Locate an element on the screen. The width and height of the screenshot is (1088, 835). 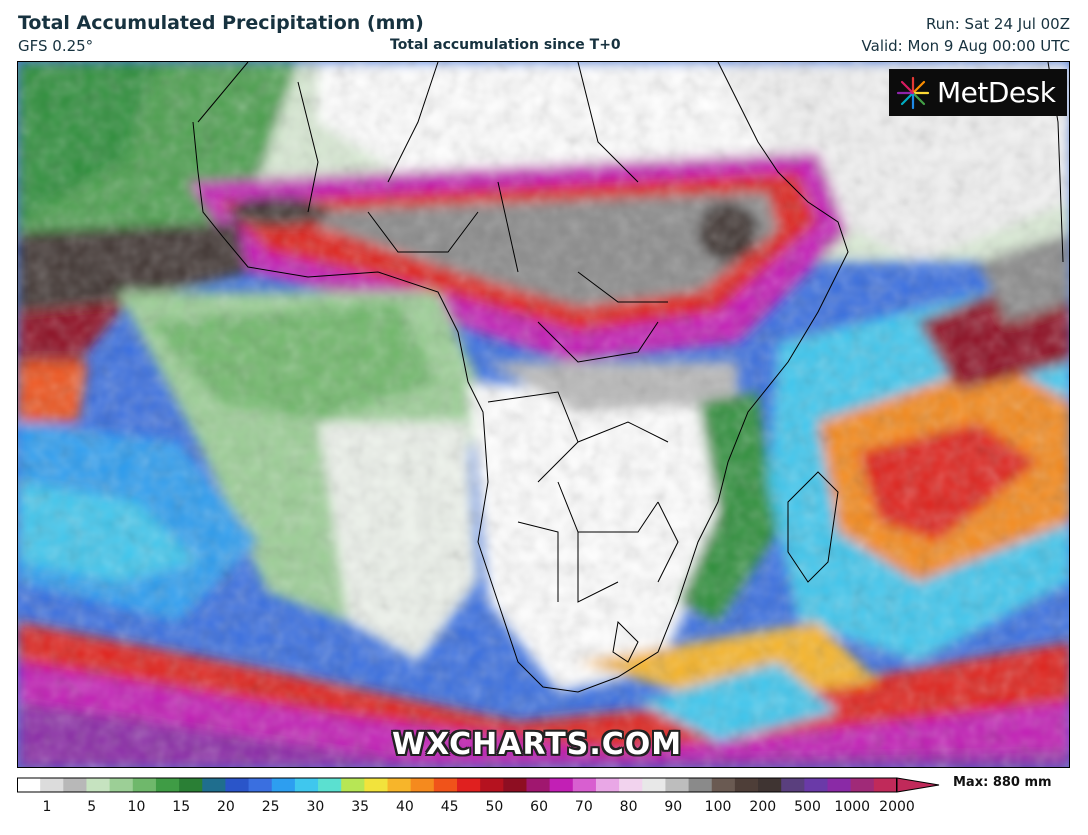
colorbar-tick-label: 1 is located at coordinates (47, 807).